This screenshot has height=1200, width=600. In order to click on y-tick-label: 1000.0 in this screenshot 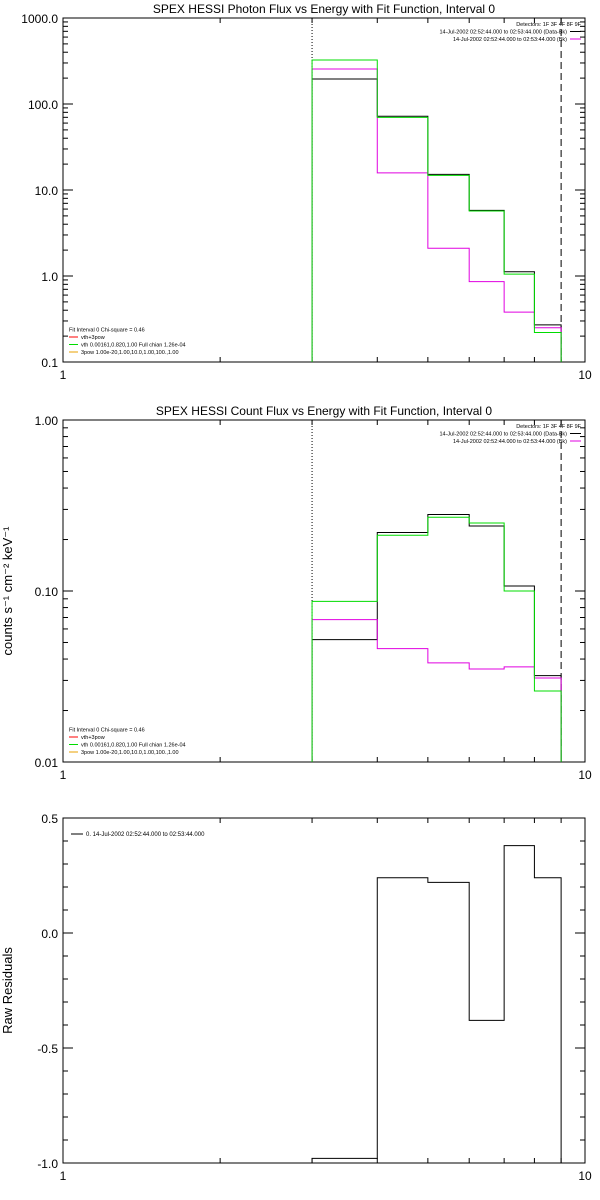, I will do `click(39, 19)`.